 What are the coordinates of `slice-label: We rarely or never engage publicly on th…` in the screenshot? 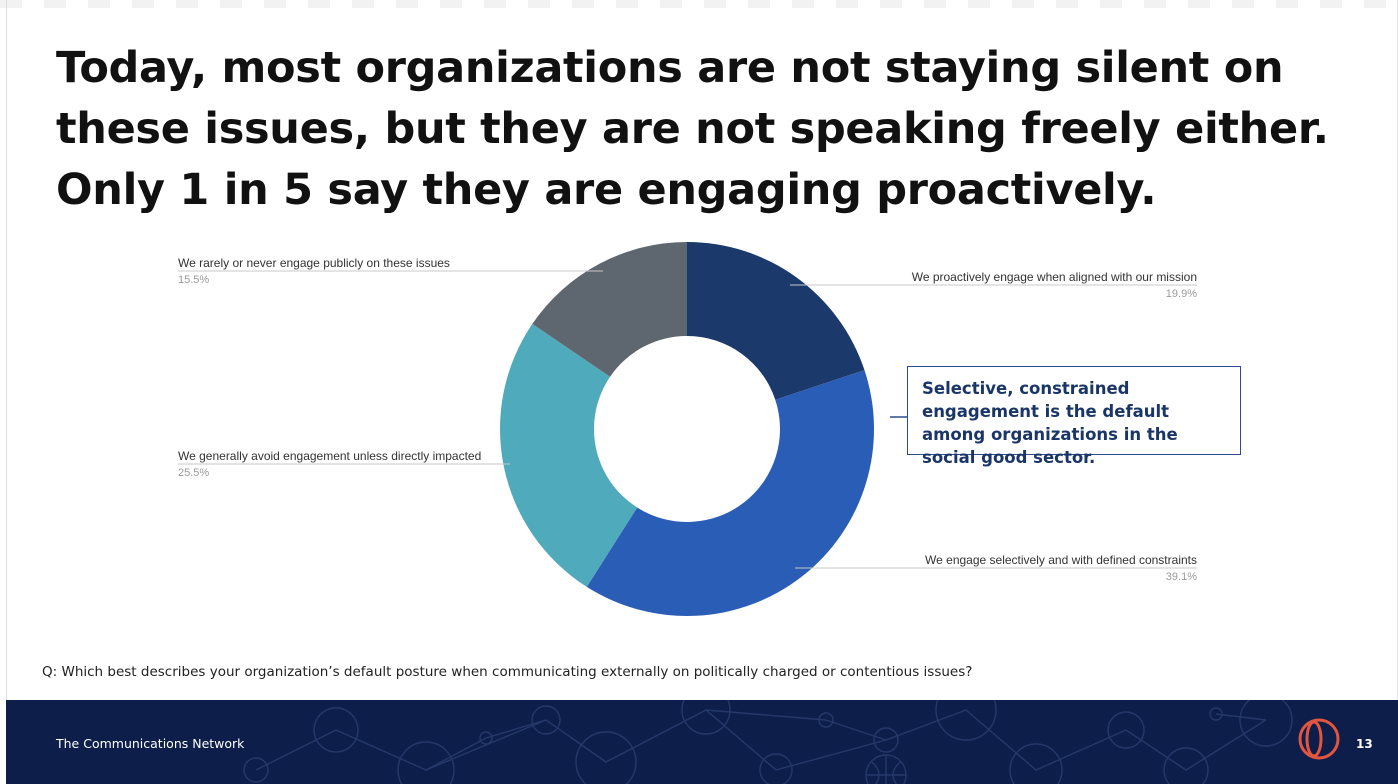 It's located at (314, 263).